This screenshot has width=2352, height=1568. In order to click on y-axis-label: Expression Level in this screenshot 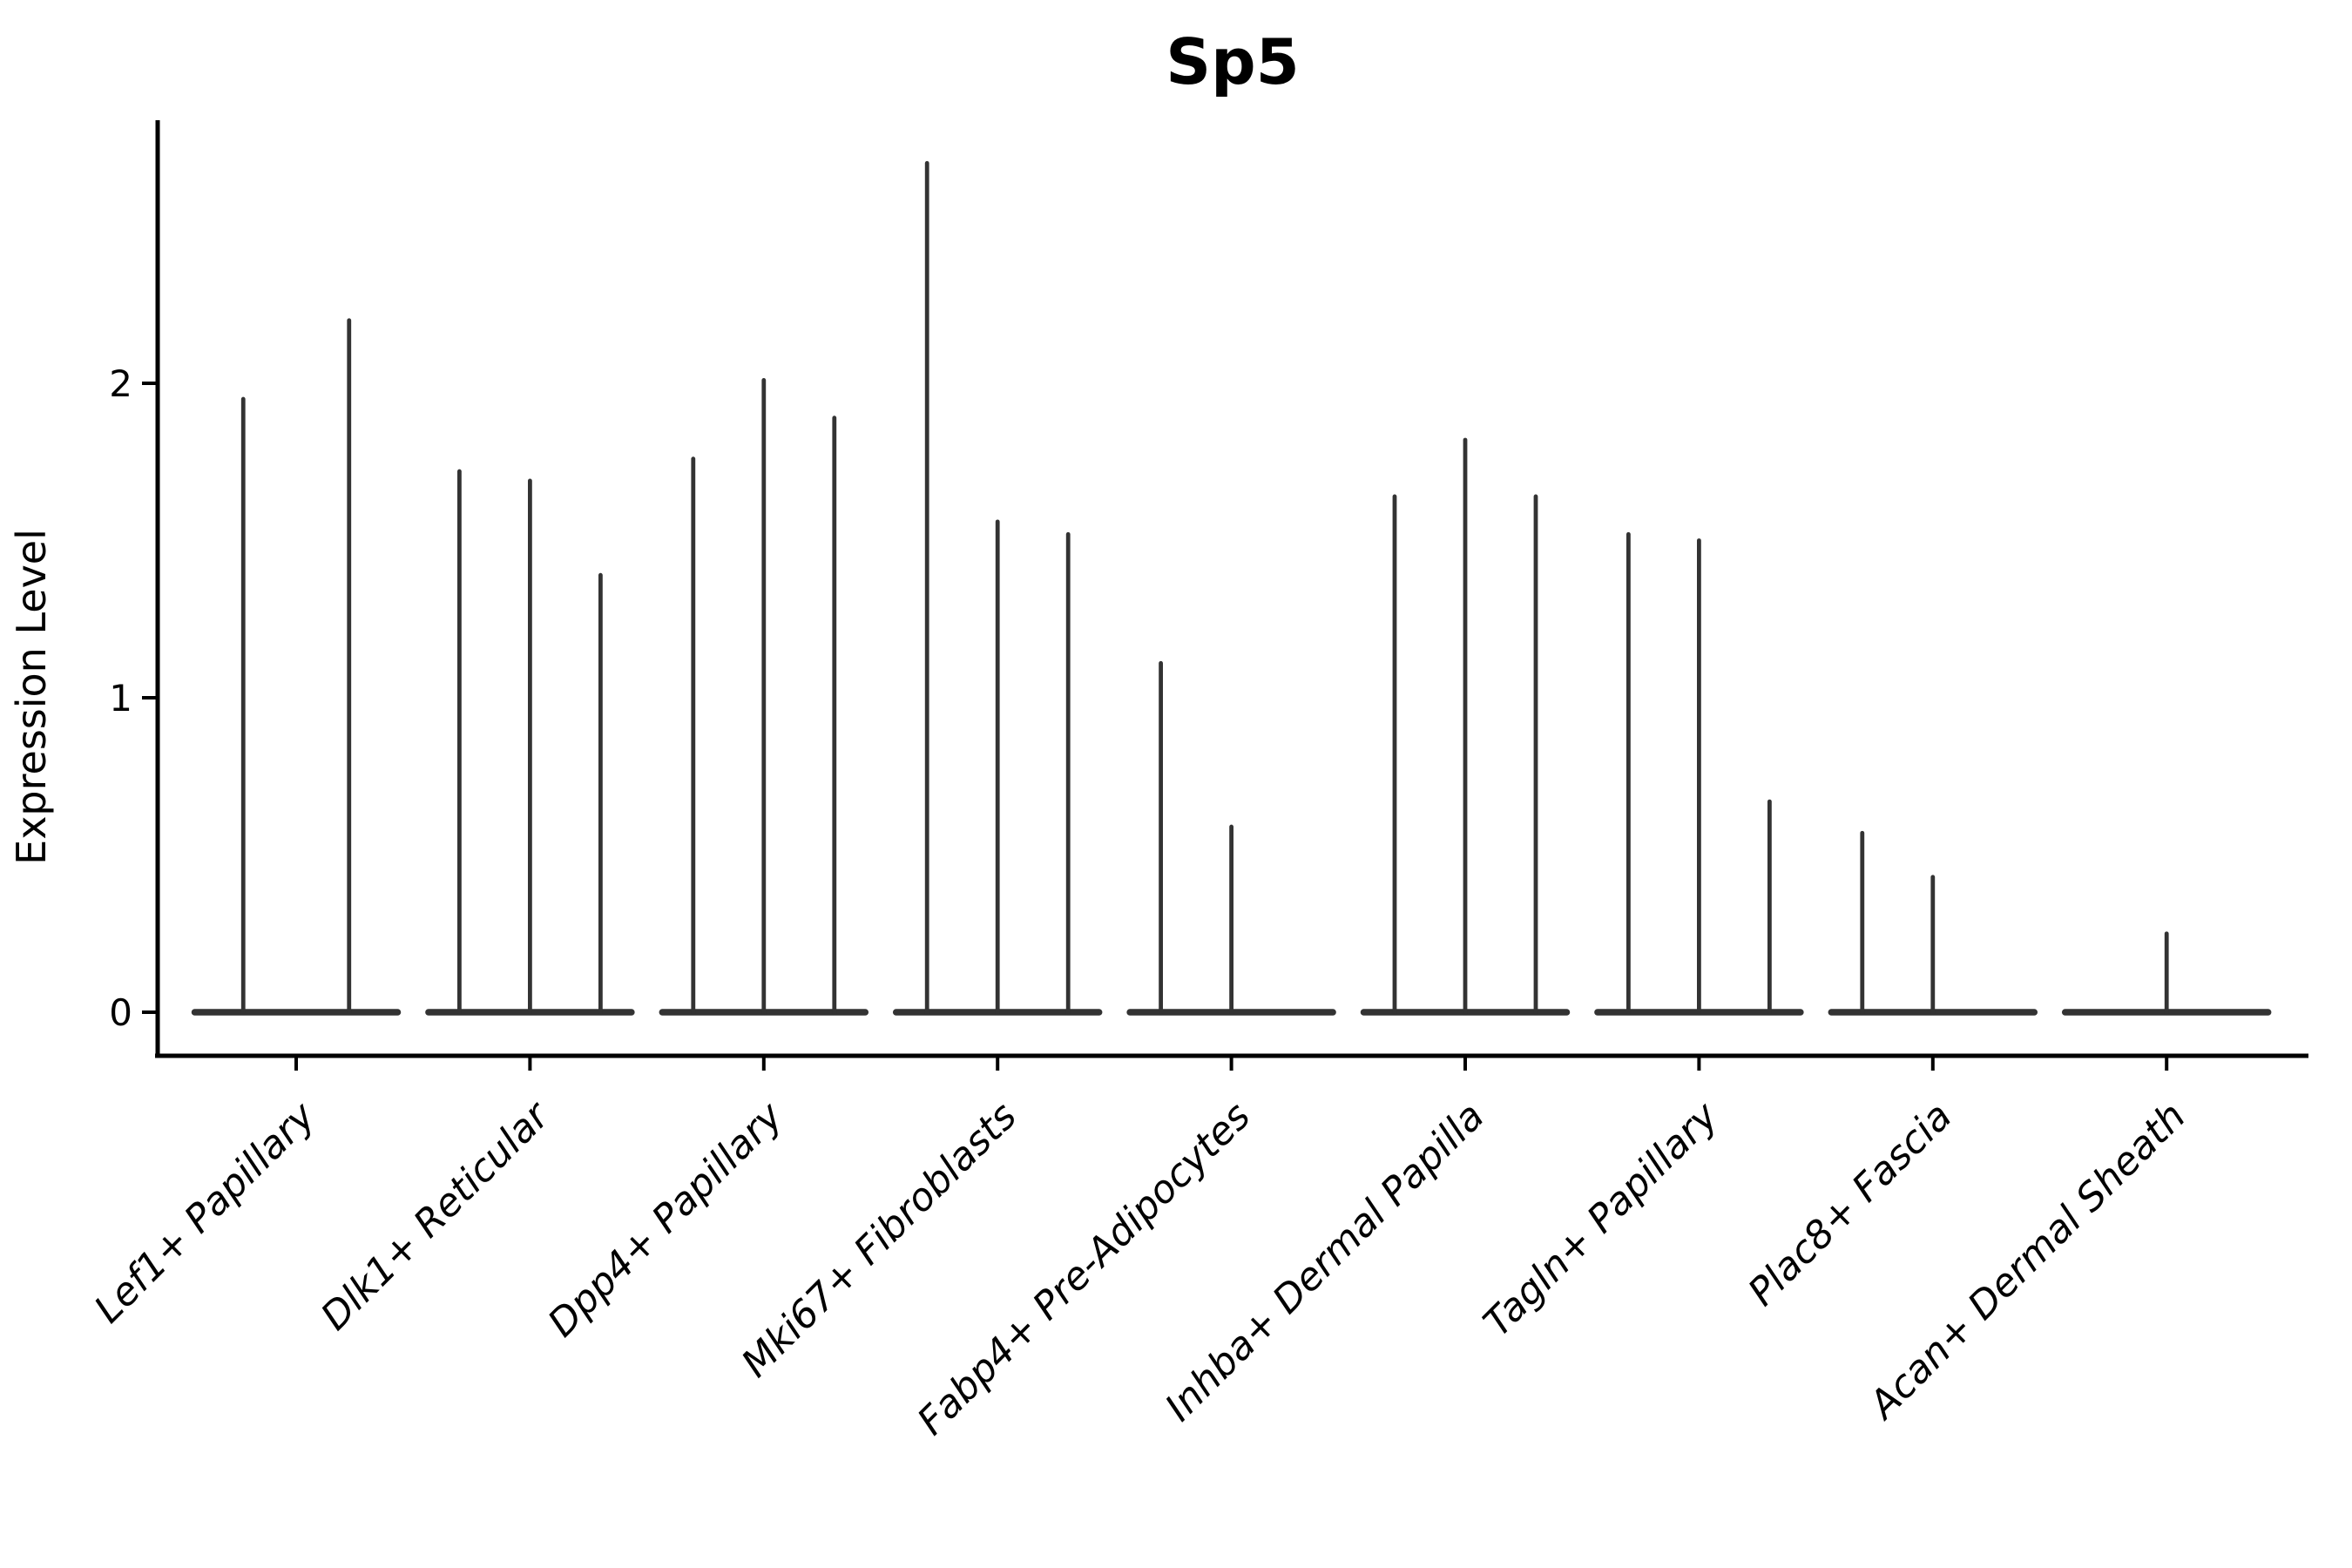, I will do `click(32, 697)`.